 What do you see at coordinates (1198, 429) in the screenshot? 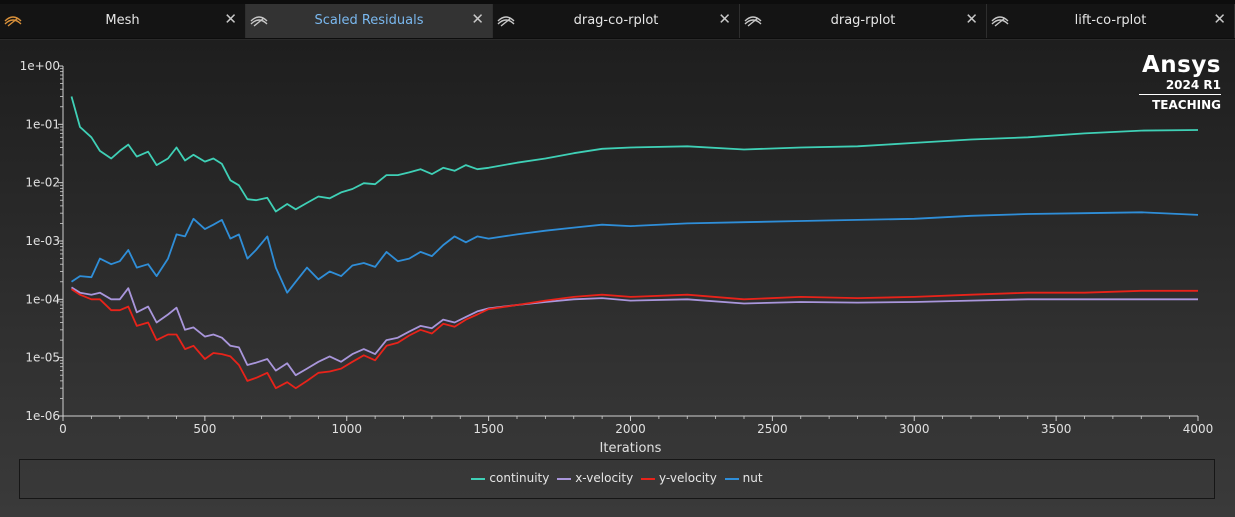
I see `x-tick-label: 4000` at bounding box center [1198, 429].